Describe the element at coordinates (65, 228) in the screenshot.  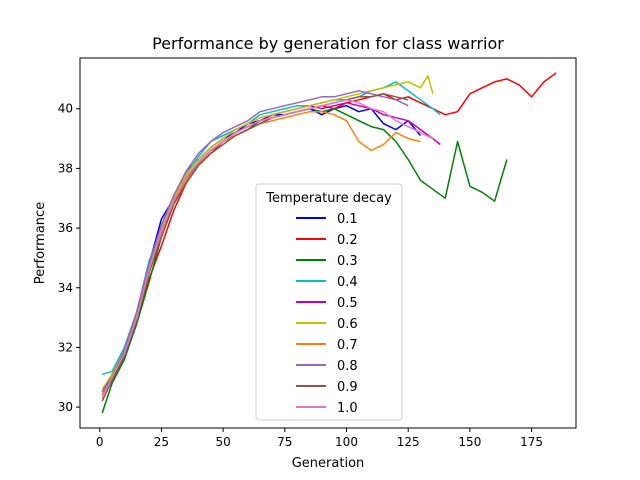
I see `y-tick-label: 36` at that location.